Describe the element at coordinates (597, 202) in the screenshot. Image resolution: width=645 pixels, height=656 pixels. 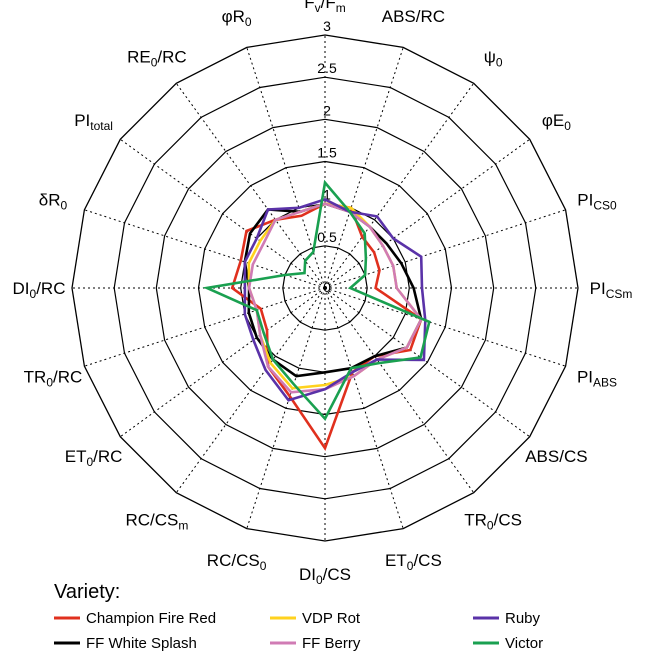
I see `axis-label: PICS0` at that location.